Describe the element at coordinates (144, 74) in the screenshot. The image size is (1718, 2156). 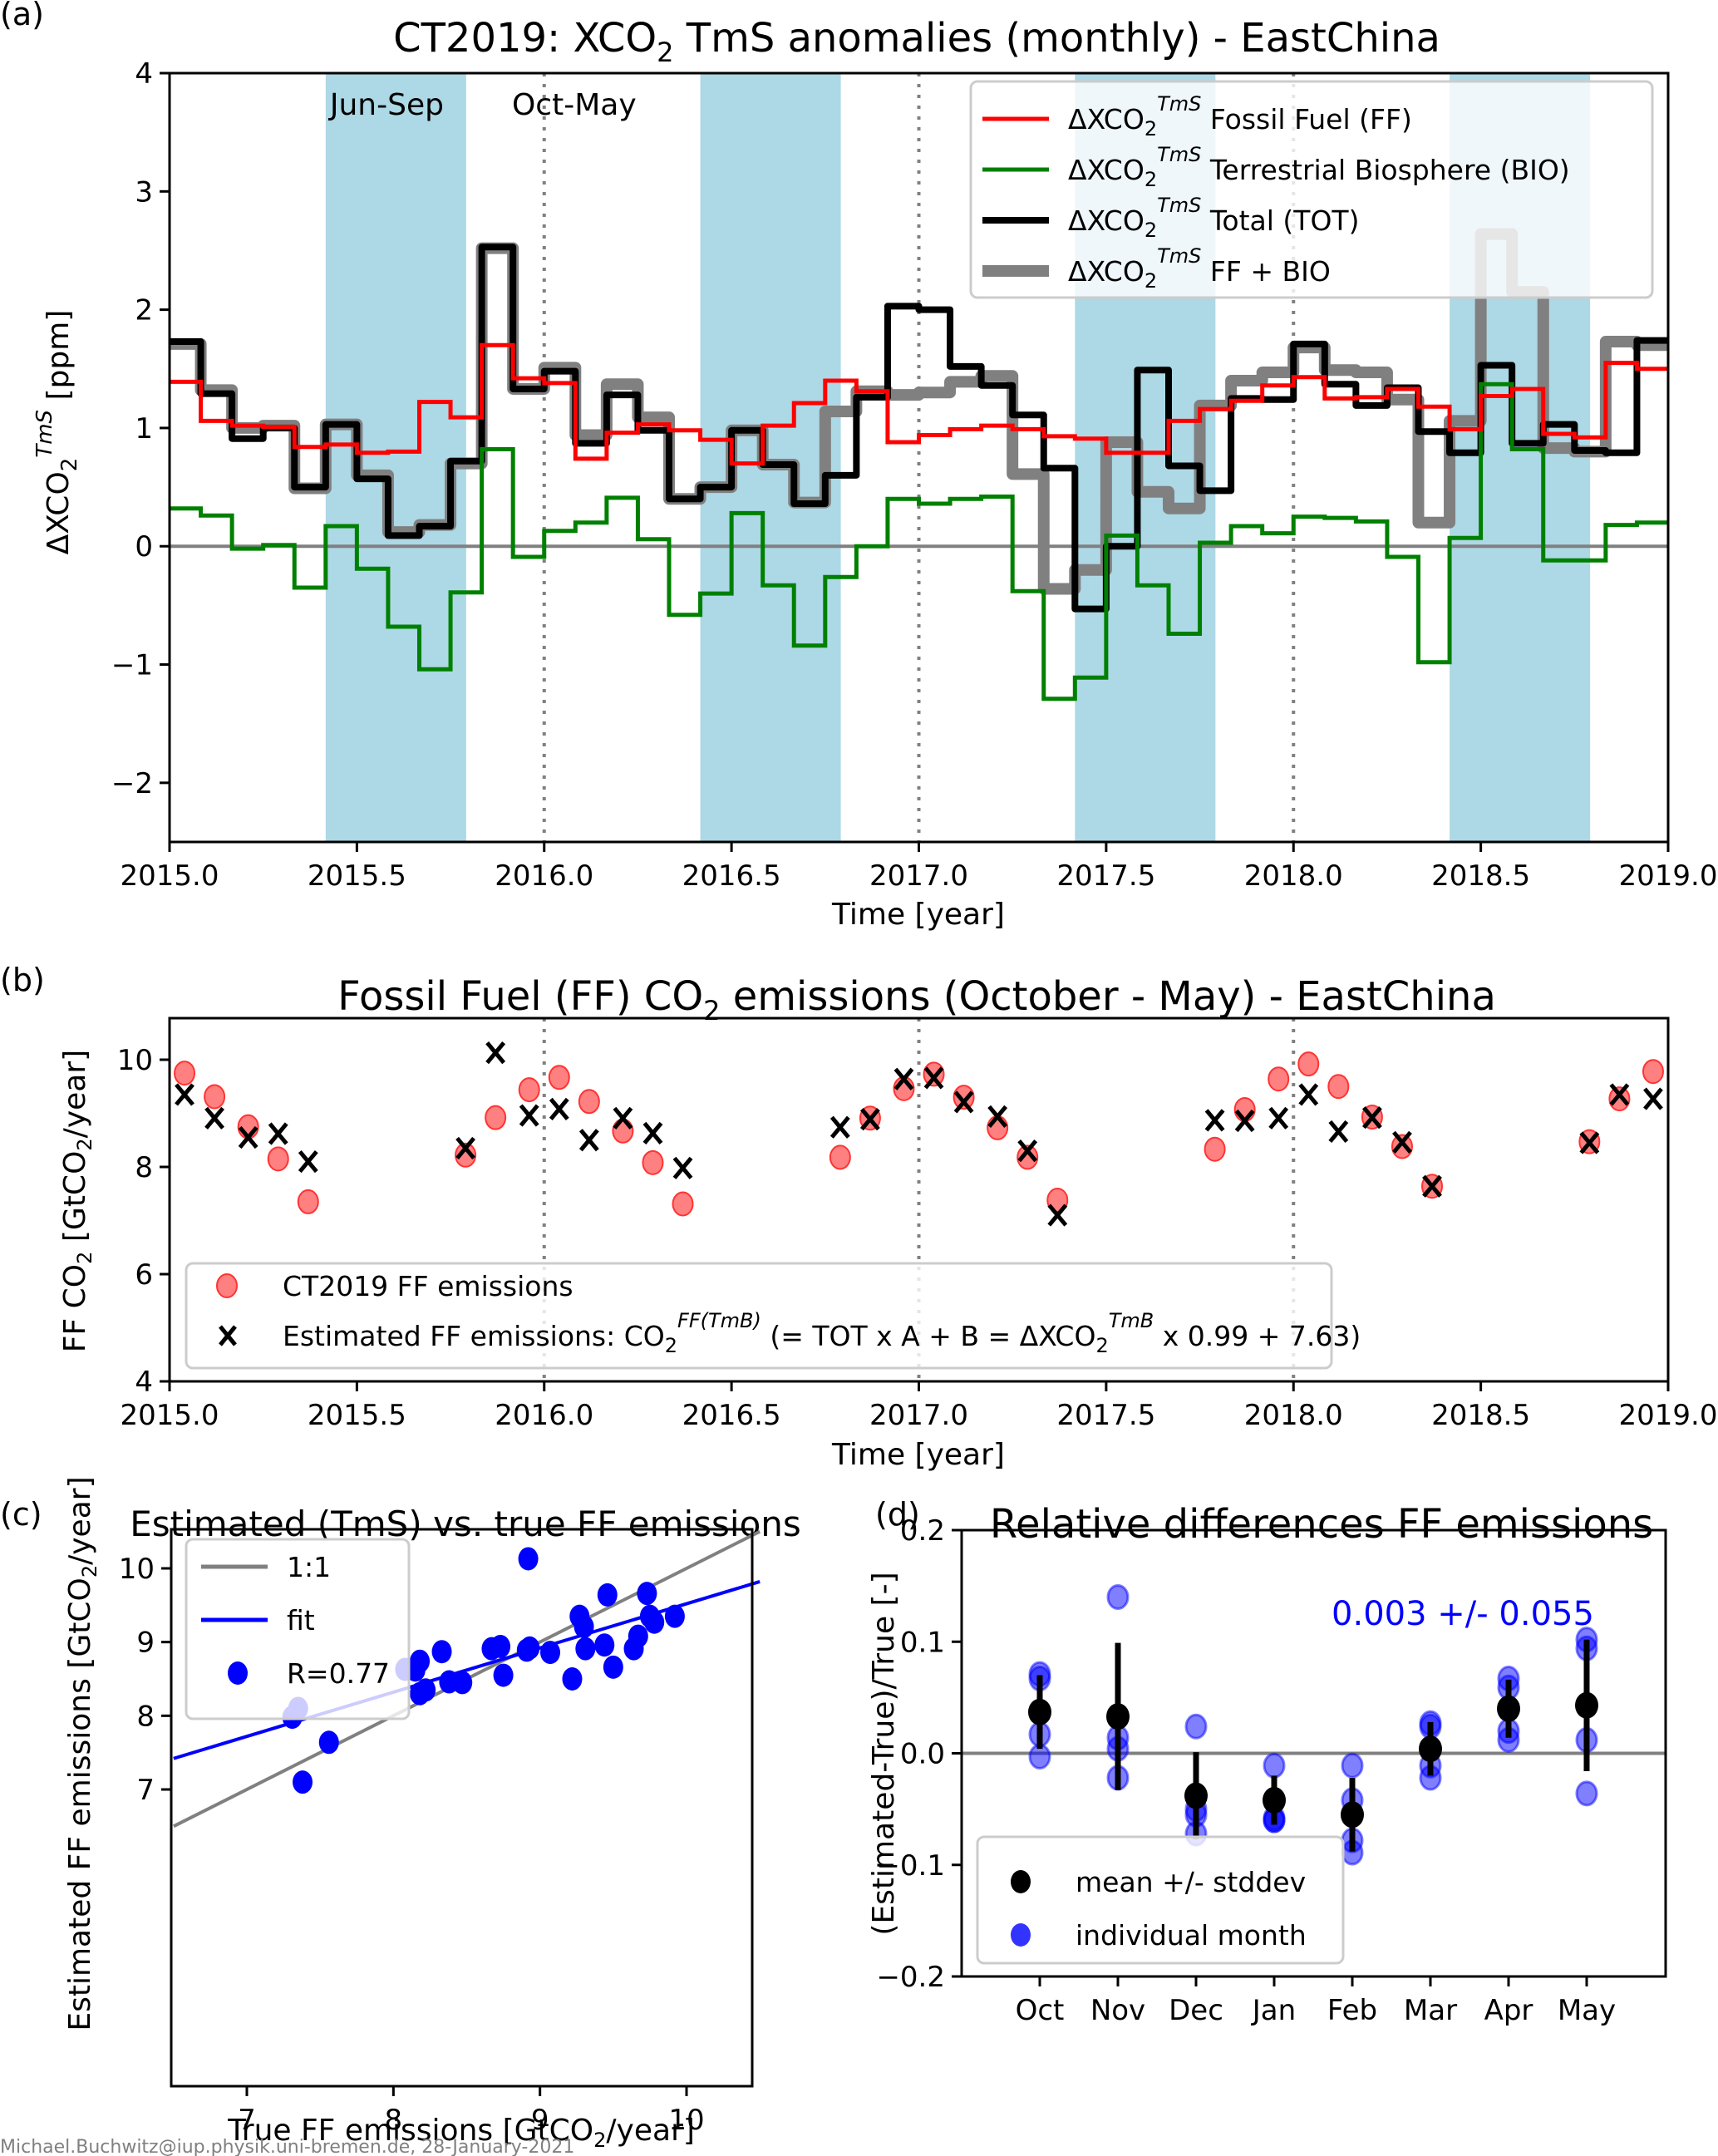
I see `y-tick-label: 4` at that location.